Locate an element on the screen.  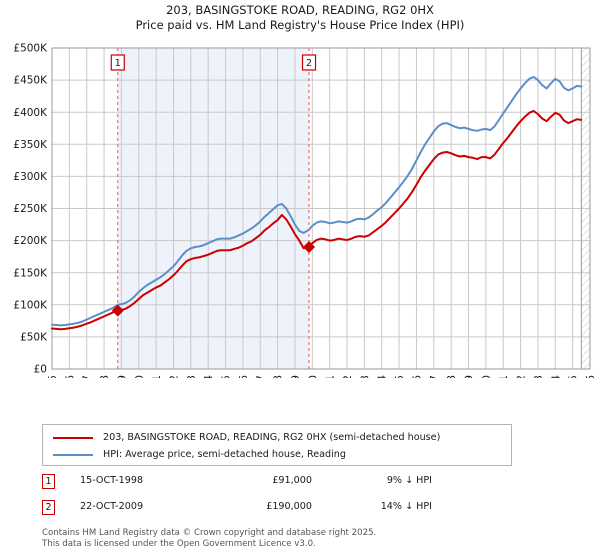
svg-text: 2011 is located at coordinates (331, 376).